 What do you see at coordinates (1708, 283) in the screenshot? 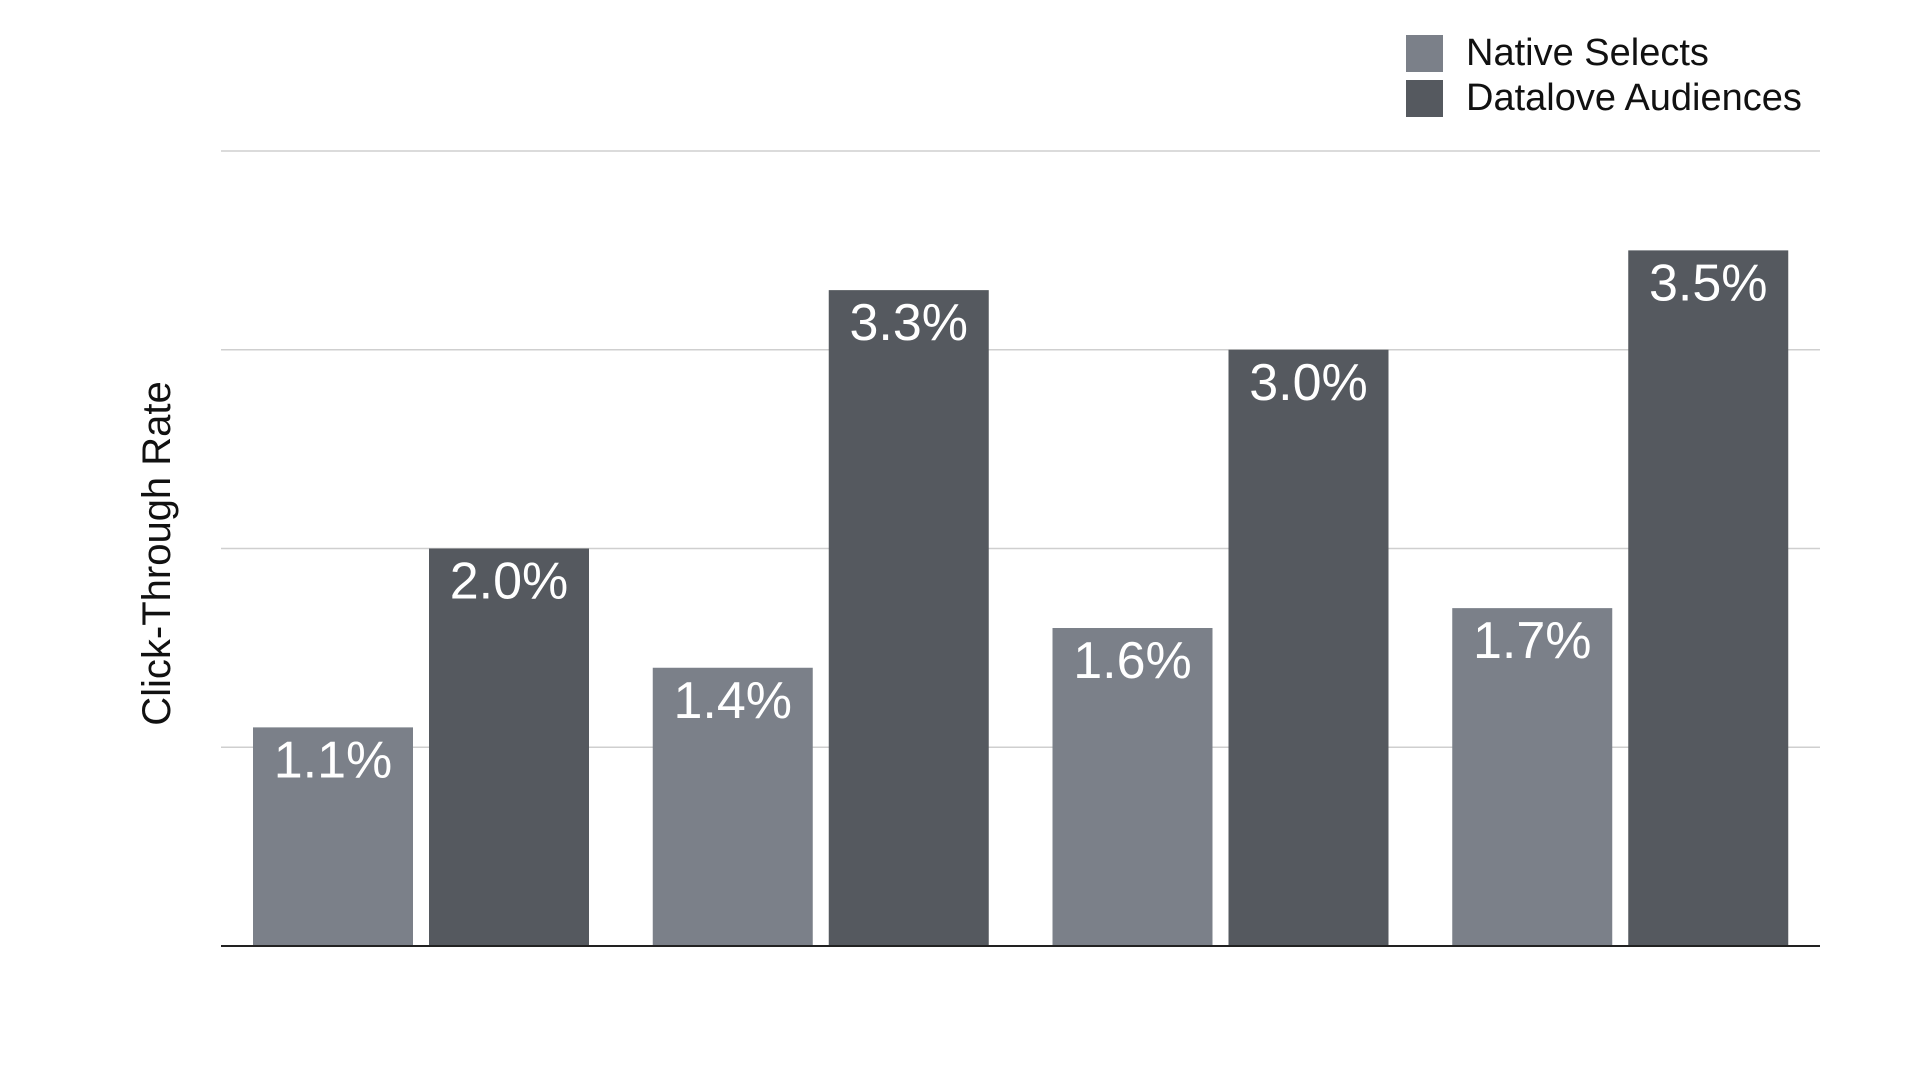
I see `bar-value-label: 3.5%` at bounding box center [1708, 283].